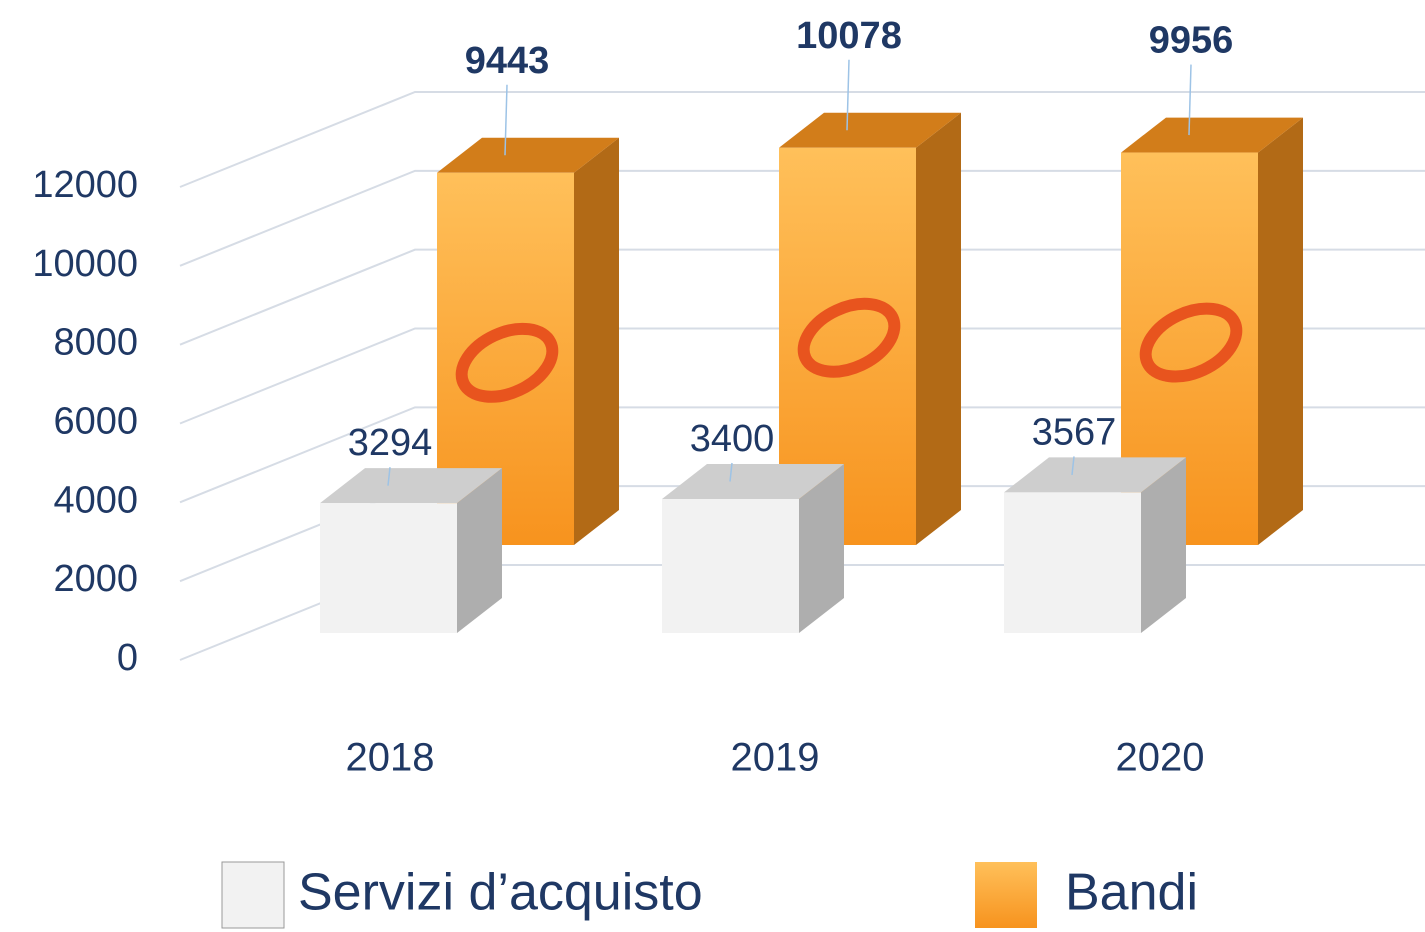 This screenshot has width=1425, height=932. I want to click on data-label: 10078, so click(849, 36).